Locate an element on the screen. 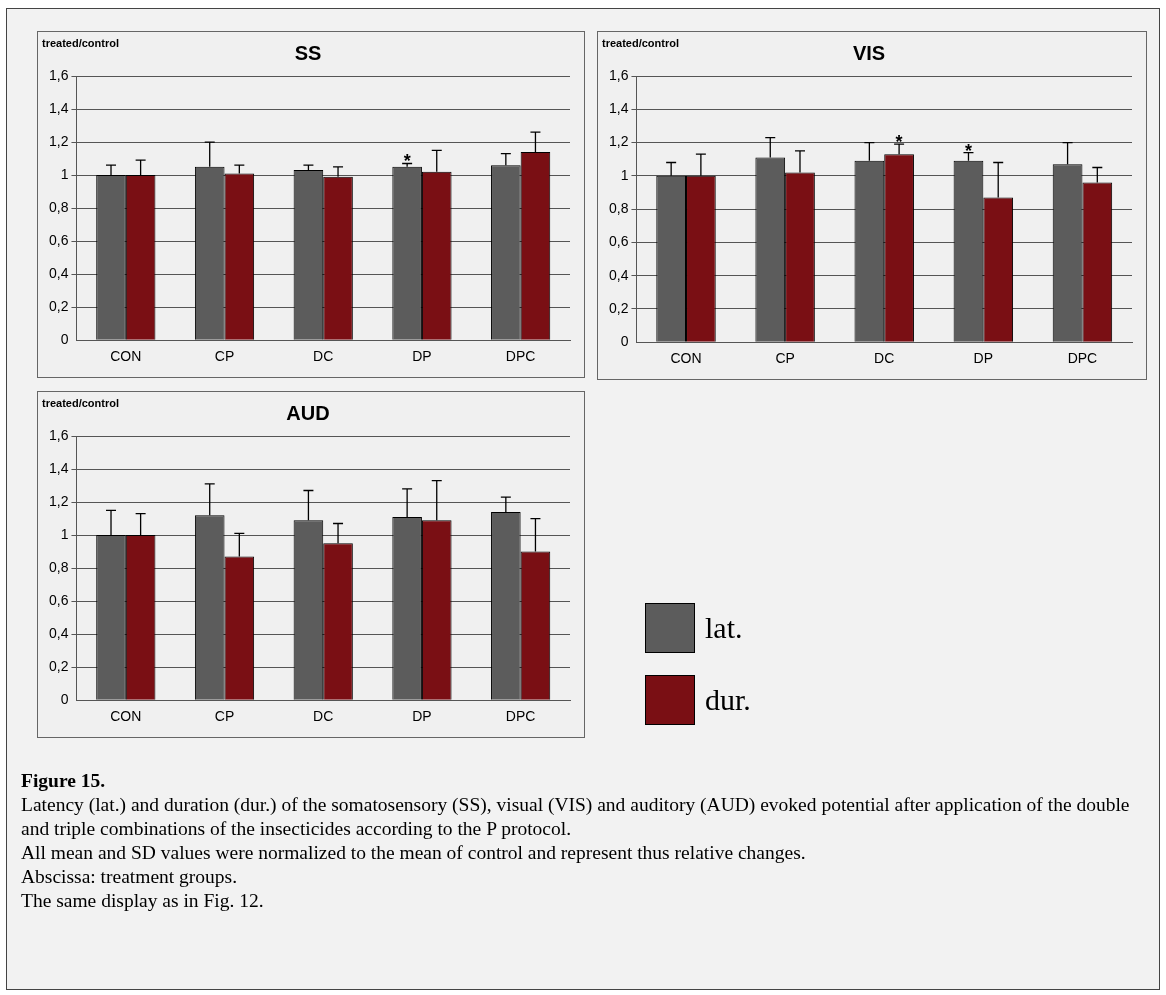 This screenshot has height=995, width=1166. text: Latency (lat.) and duration (dur.) of the somatosensory (SS), visual (VIS) and auditory (AUD) evoked potential after application of the double and triple combinations of the insecticides according to the P protocol. is located at coordinates (576, 817).